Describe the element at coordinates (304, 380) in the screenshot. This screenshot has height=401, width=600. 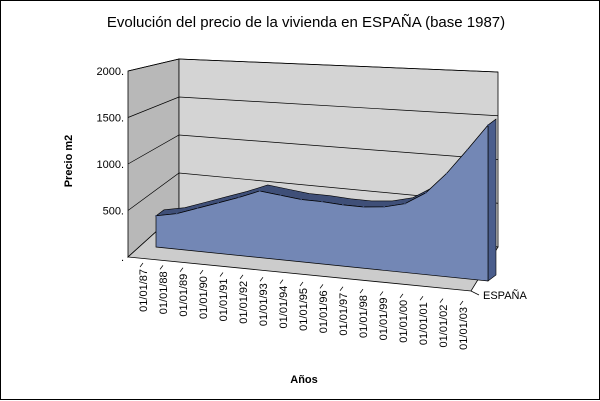
I see `x-axis-label: Años` at that location.